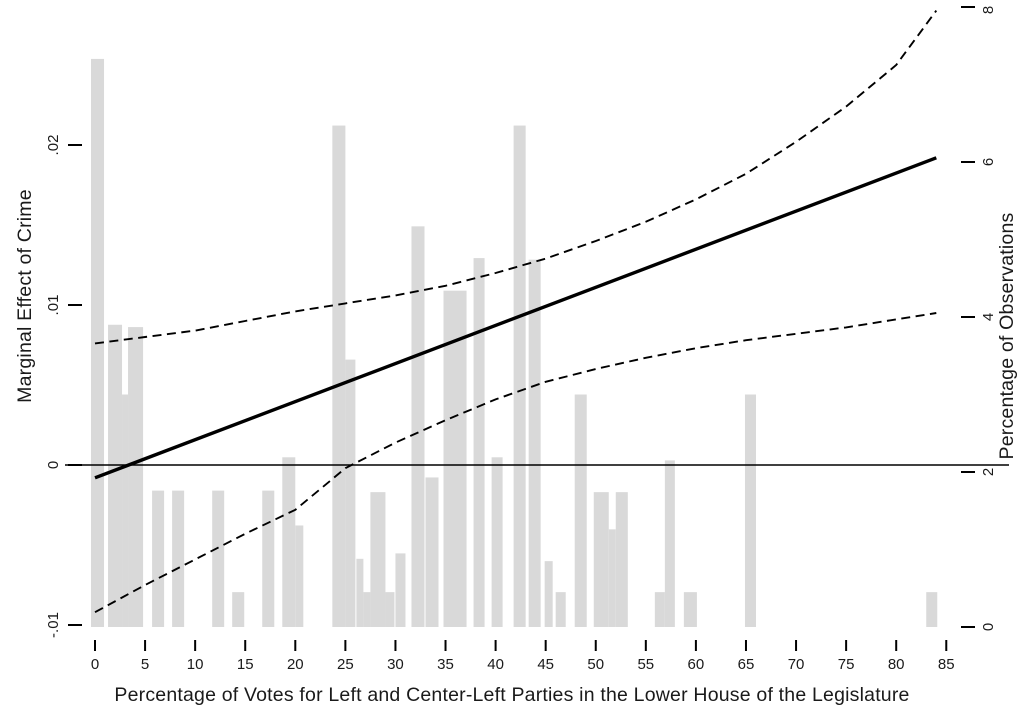 Image resolution: width=1024 pixels, height=722 pixels. I want to click on y-right-tick-label: 0, so click(988, 627).